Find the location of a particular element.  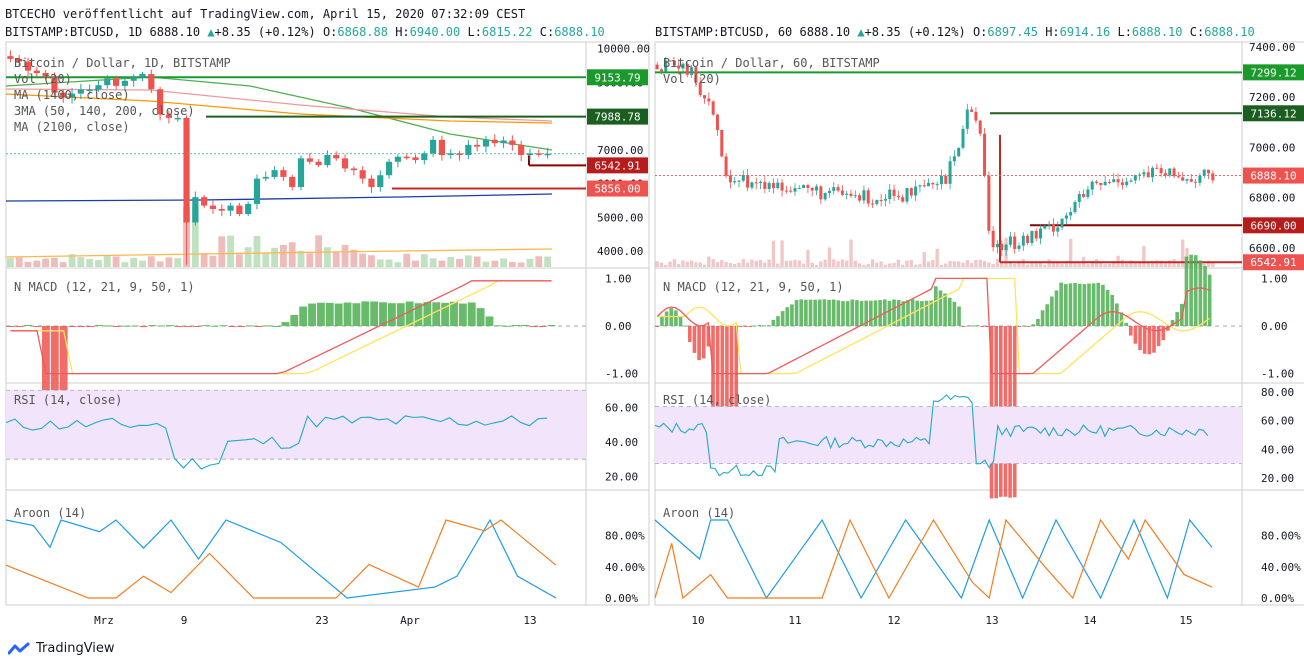

left-price-tag-3: 5856.00 is located at coordinates (617, 189).